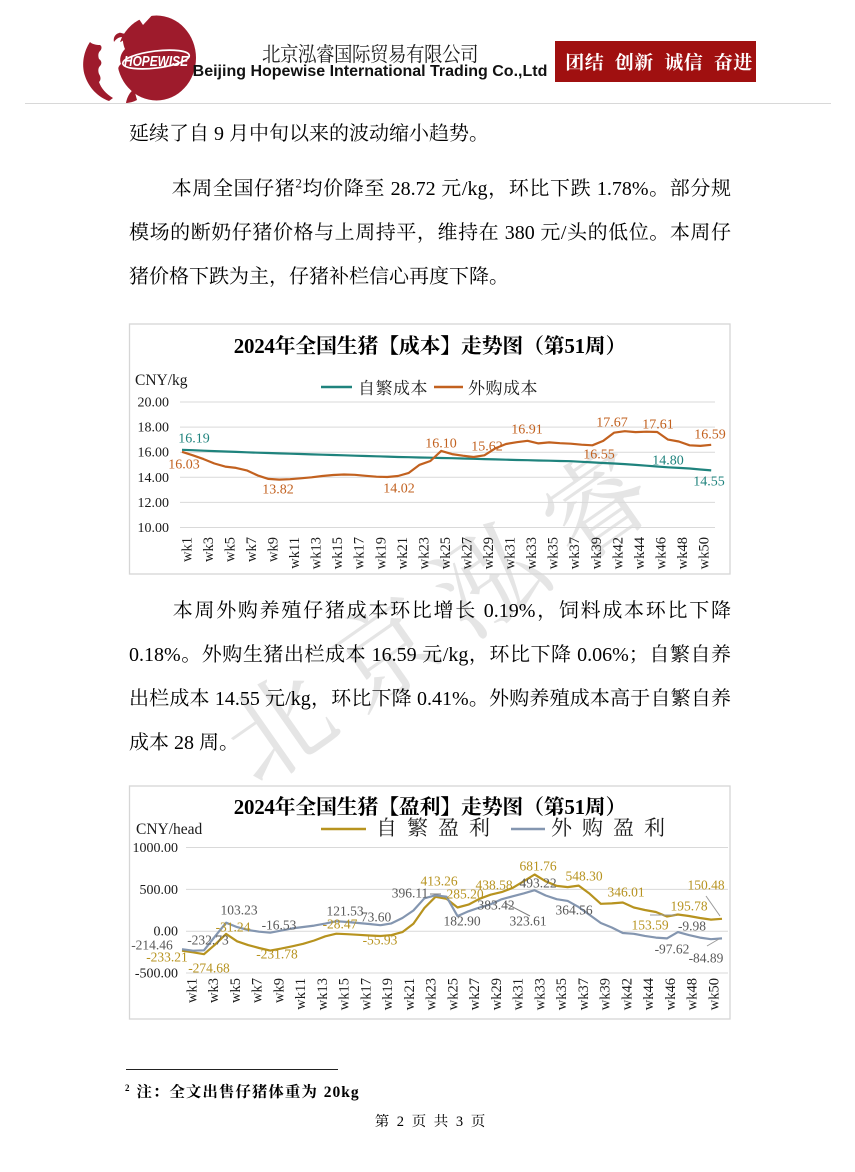  Describe the element at coordinates (527, 921) in the screenshot. I see `svg-text: 323.61` at that location.